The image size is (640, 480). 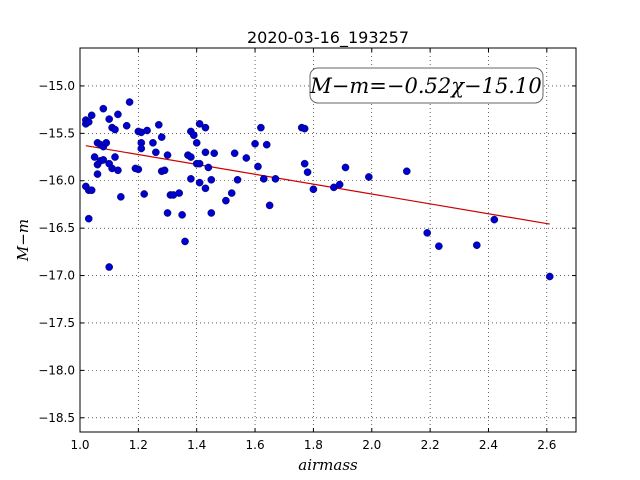 What do you see at coordinates (255, 445) in the screenshot?
I see `x-tick-label: 1.6` at bounding box center [255, 445].